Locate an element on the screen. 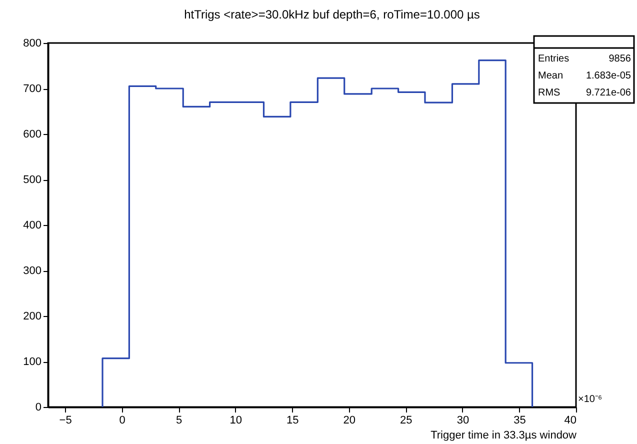  x-tick-label: 15 is located at coordinates (292, 420).